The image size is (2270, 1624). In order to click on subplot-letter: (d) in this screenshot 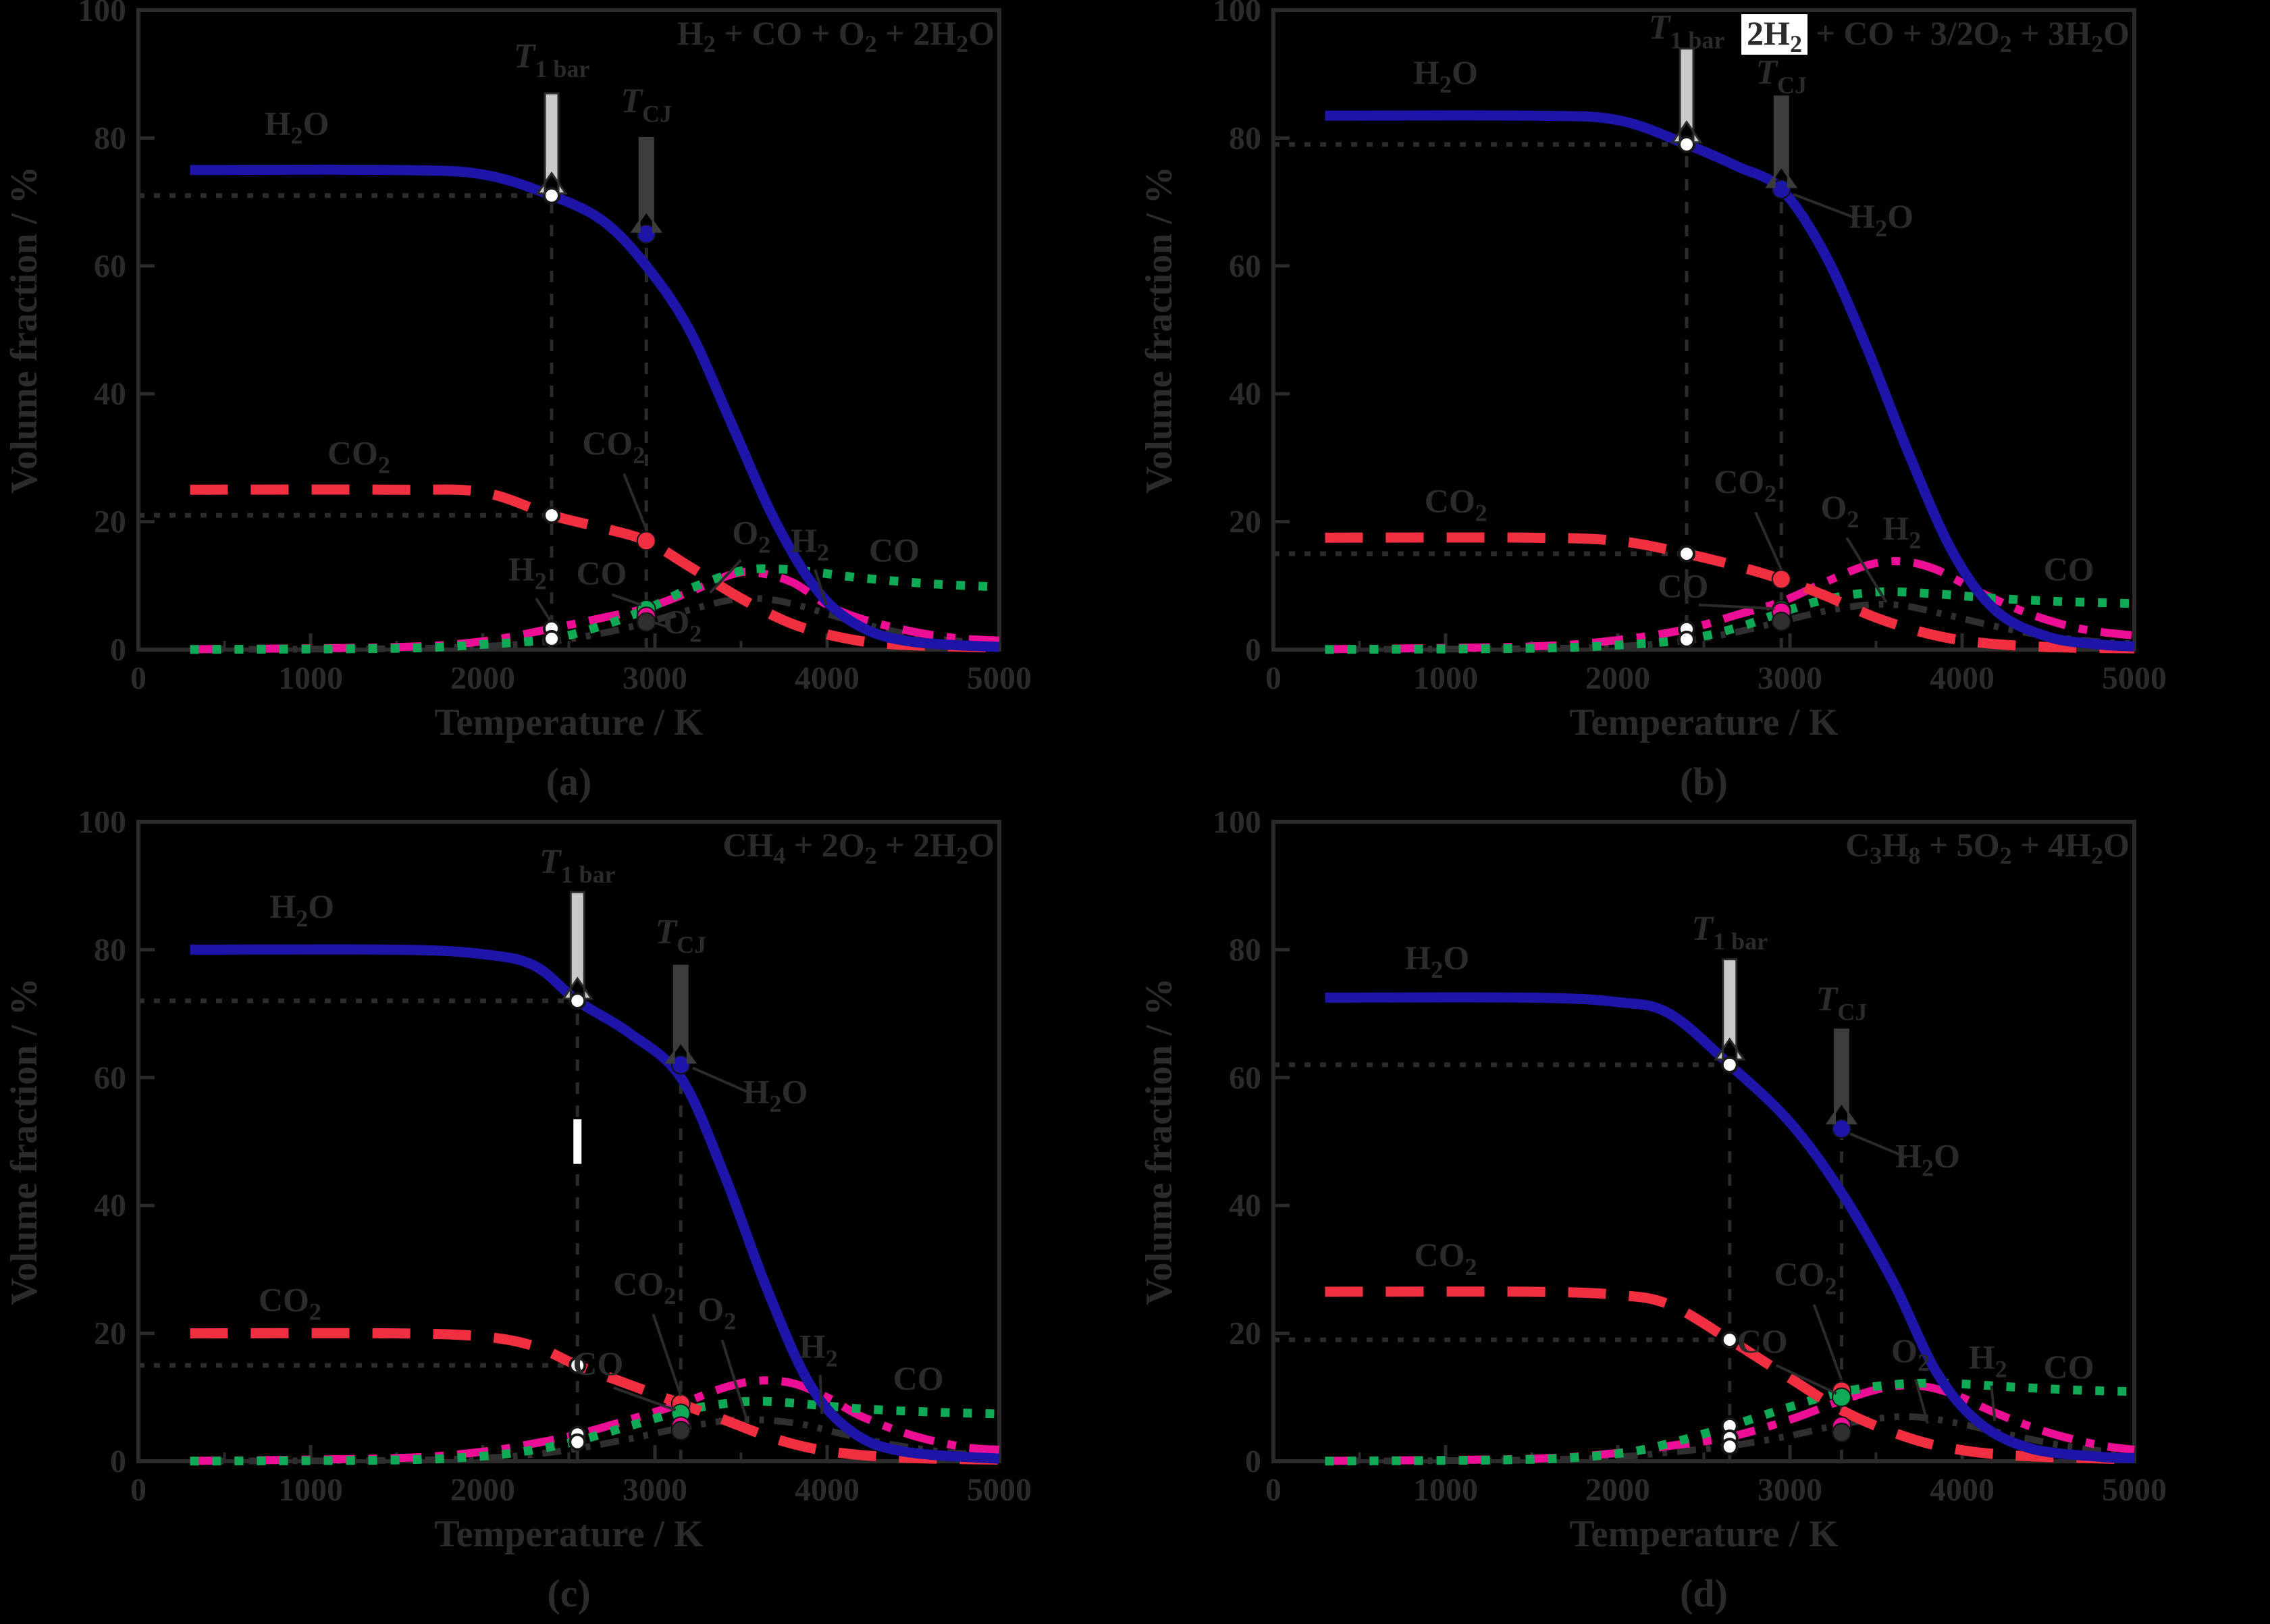, I will do `click(1704, 1593)`.